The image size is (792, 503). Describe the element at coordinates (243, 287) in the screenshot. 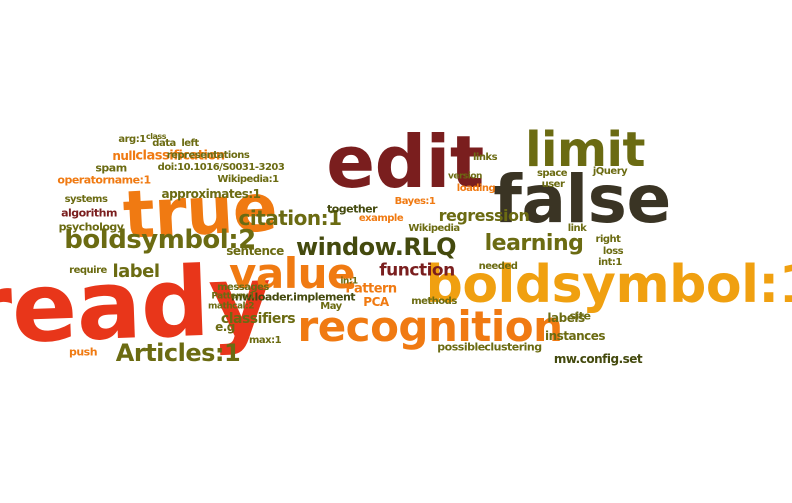

I see `cloud-word: messages` at that location.